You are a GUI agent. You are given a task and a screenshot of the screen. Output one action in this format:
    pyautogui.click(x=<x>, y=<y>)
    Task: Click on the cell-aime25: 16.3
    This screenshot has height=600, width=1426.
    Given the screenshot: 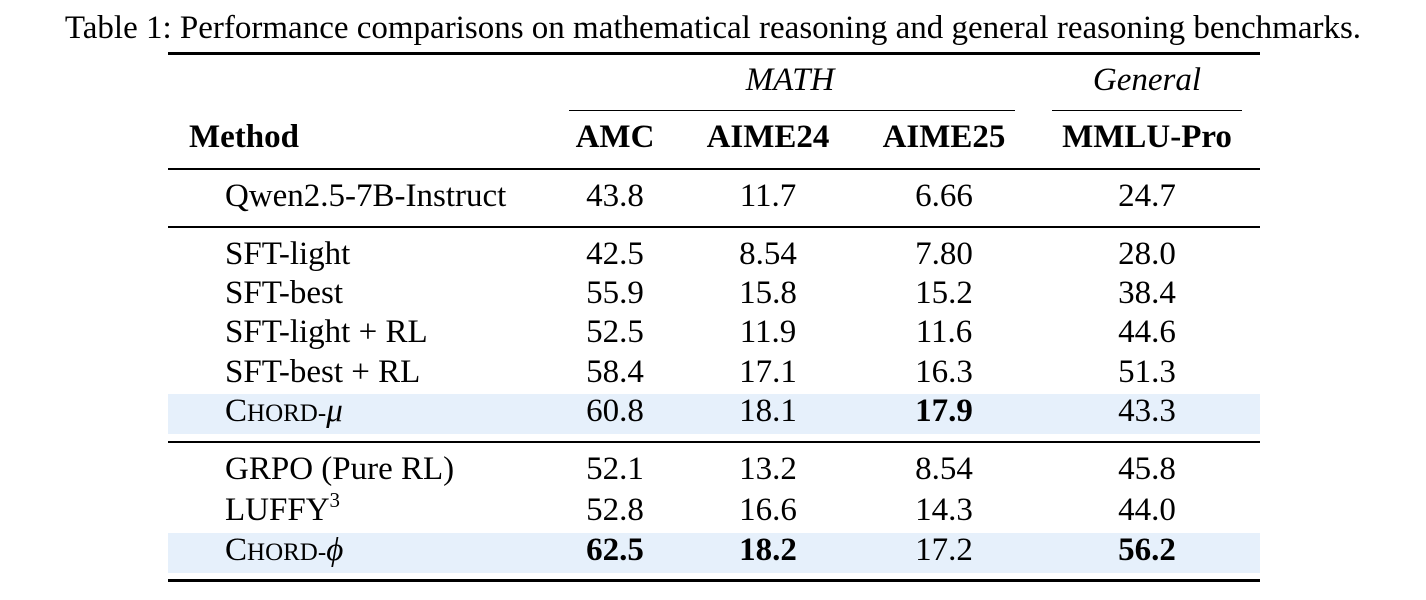 What is the action you would take?
    pyautogui.click(x=944, y=372)
    